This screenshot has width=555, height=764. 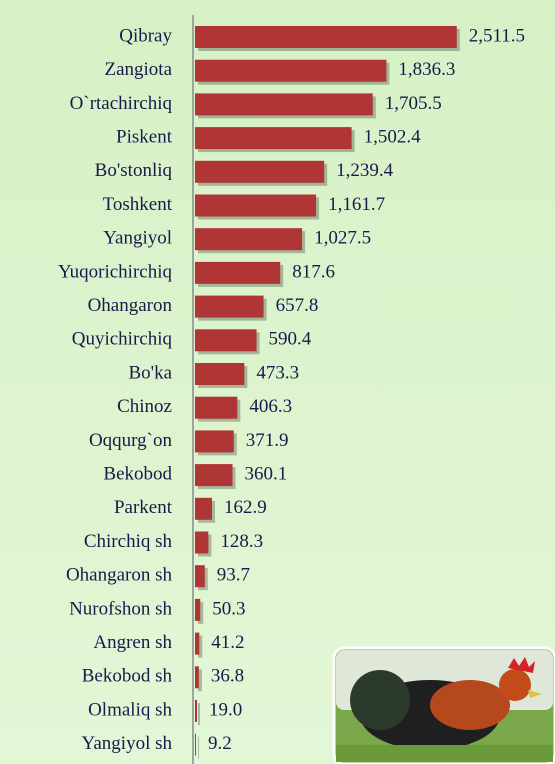 I want to click on category-label: Toshkent, so click(x=138, y=204).